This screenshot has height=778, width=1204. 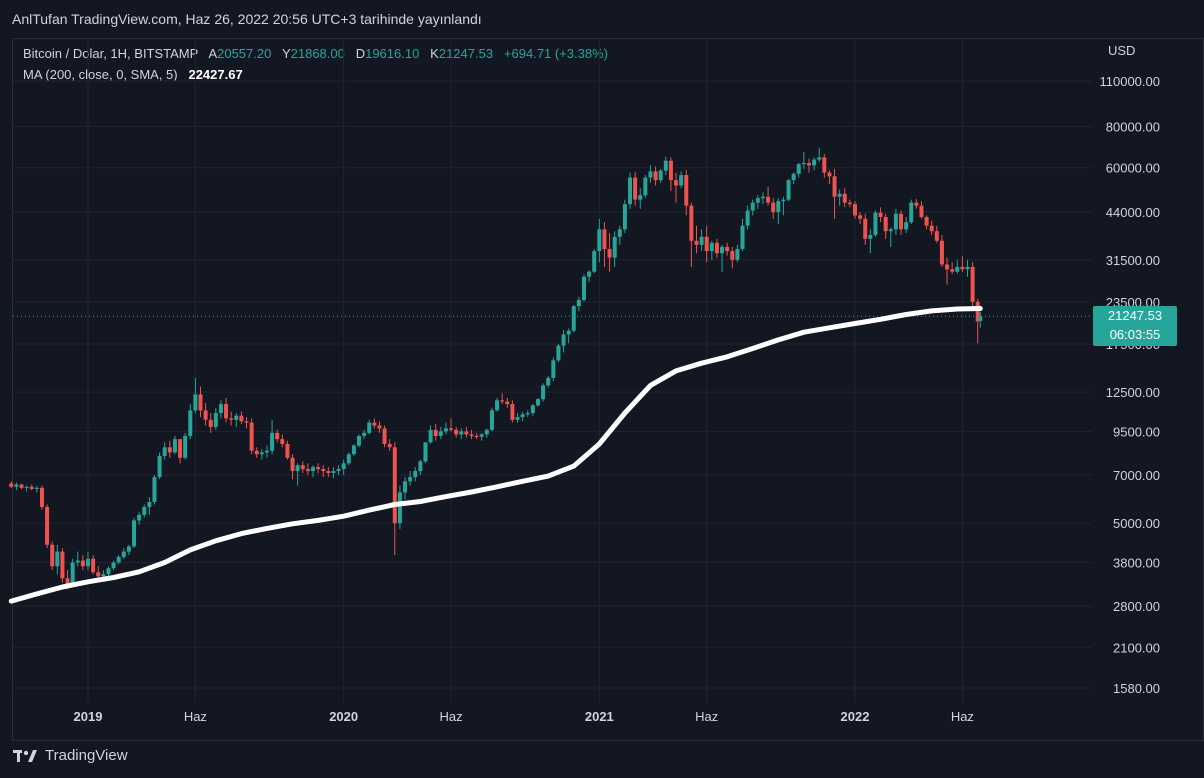 What do you see at coordinates (1133, 392) in the screenshot?
I see `y-tick-label: 12500.00` at bounding box center [1133, 392].